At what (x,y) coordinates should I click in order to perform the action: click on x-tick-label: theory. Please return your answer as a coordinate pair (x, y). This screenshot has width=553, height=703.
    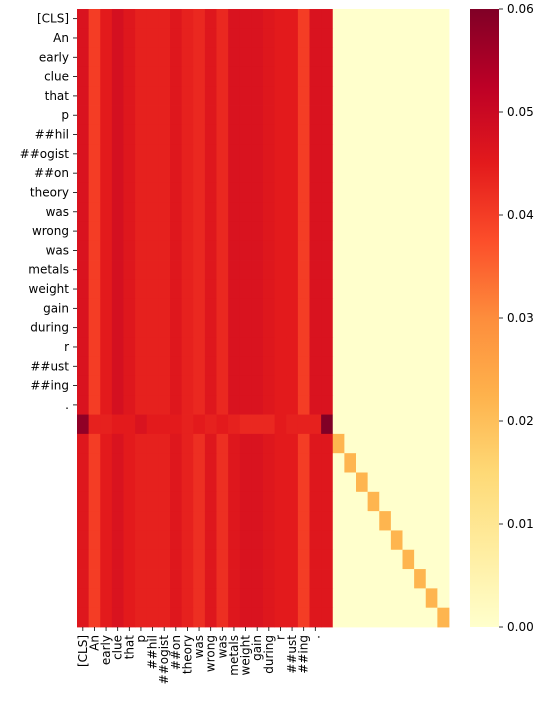
    Looking at the image, I should click on (187, 654).